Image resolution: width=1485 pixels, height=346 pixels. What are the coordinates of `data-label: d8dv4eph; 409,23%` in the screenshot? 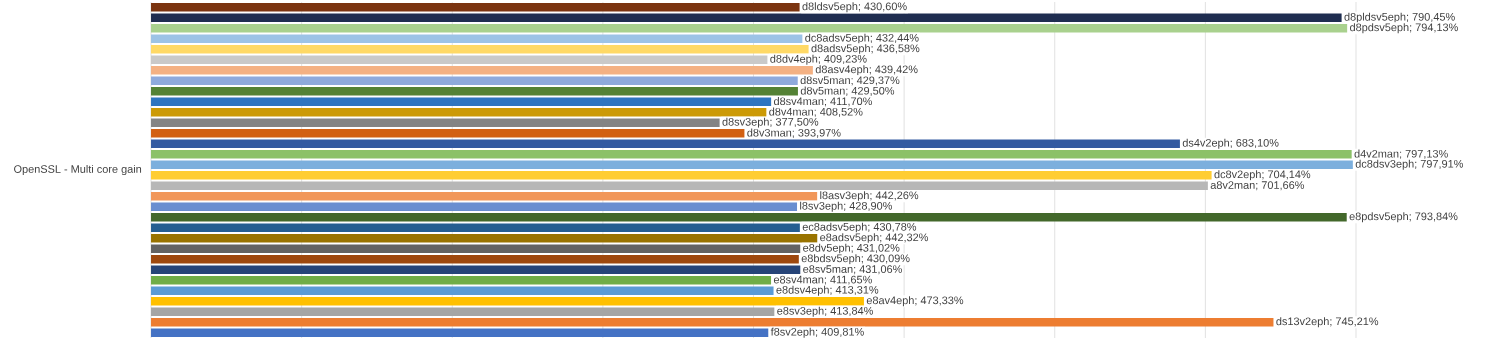 It's located at (818, 60).